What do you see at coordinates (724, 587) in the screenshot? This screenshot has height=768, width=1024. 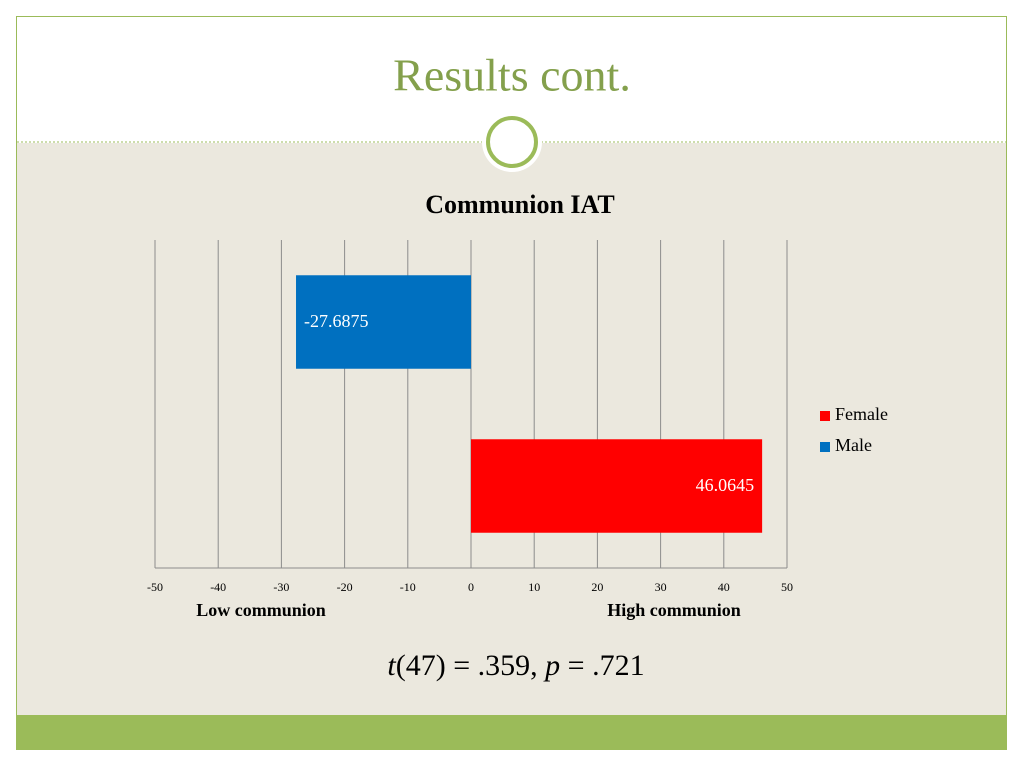 I see `x-tick-label: 40` at bounding box center [724, 587].